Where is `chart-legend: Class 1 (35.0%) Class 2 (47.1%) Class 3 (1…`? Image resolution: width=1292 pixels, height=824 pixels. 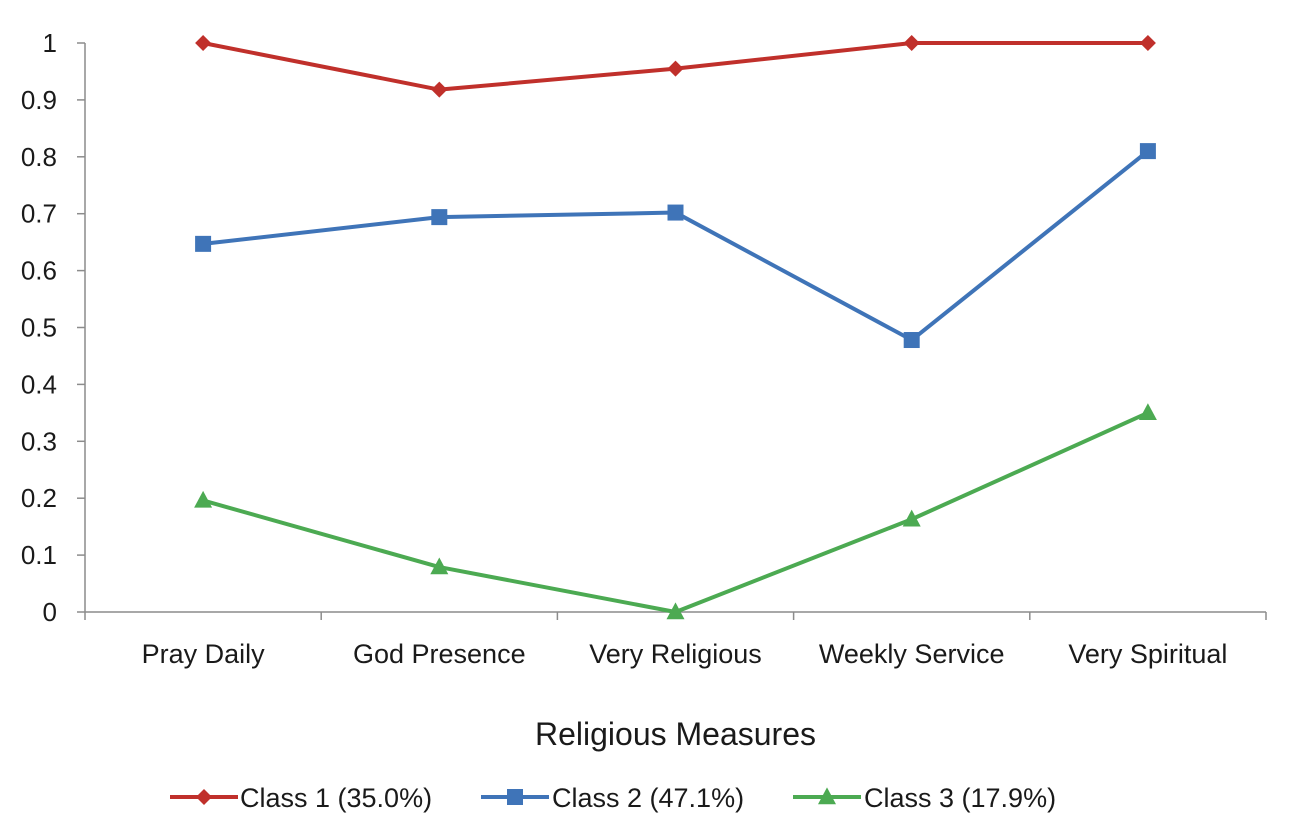
chart-legend: Class 1 (35.0%) Class 2 (47.1%) Class 3 (1… is located at coordinates (613, 798).